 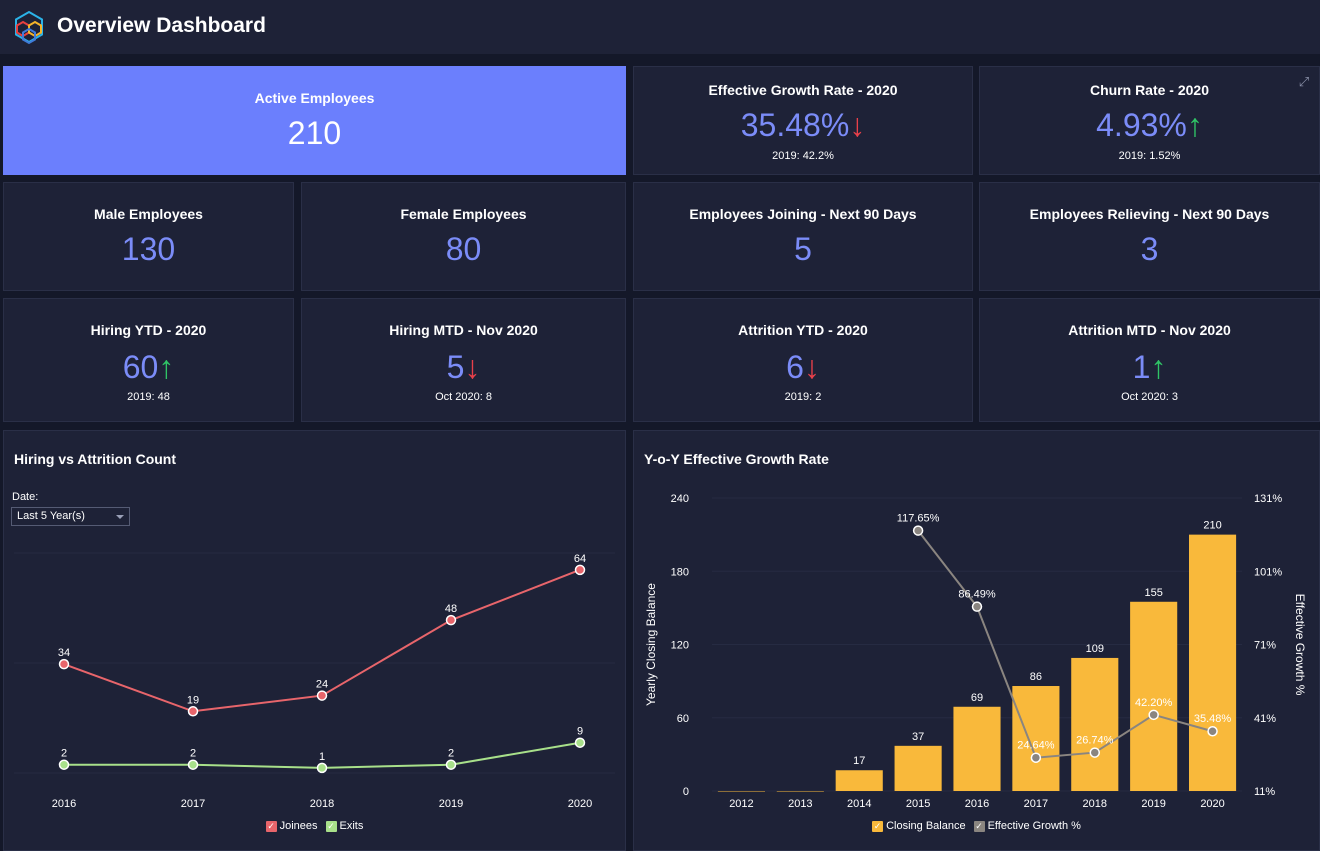 What do you see at coordinates (680, 572) in the screenshot?
I see `y-tick-label: 180` at bounding box center [680, 572].